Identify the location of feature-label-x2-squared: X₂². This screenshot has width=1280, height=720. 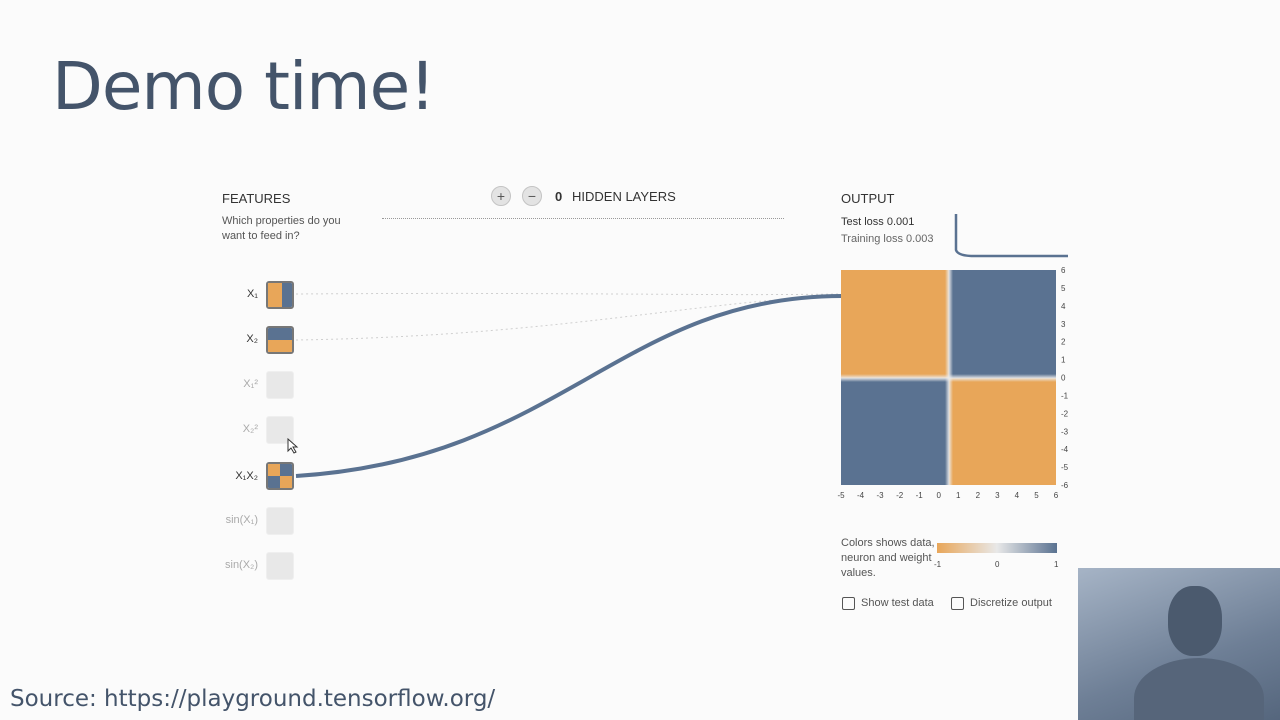
(250, 429).